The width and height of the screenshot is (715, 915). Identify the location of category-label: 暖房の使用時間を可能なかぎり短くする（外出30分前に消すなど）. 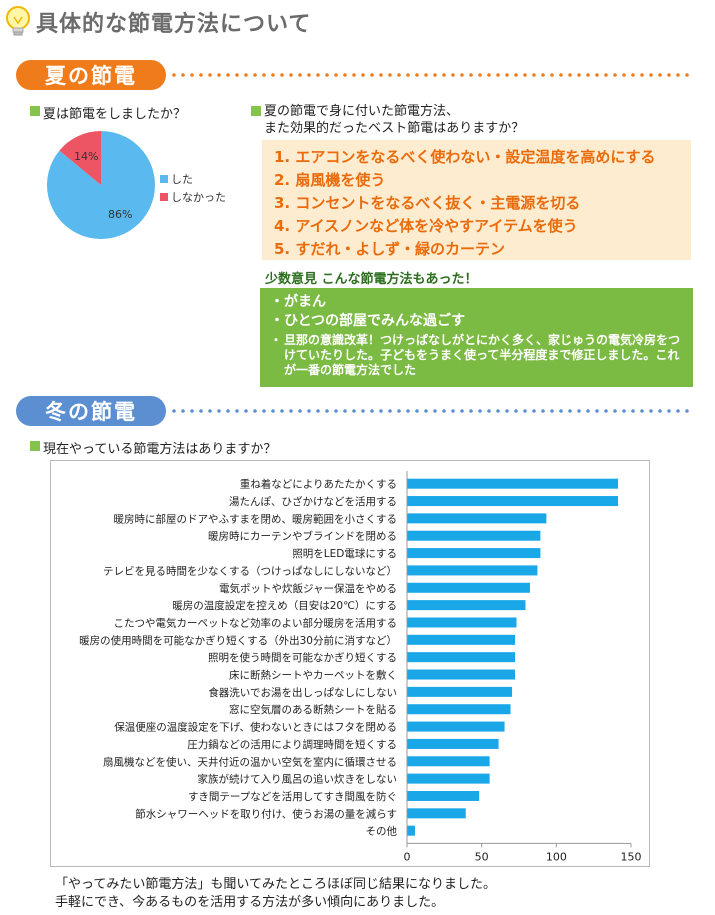
(238, 640).